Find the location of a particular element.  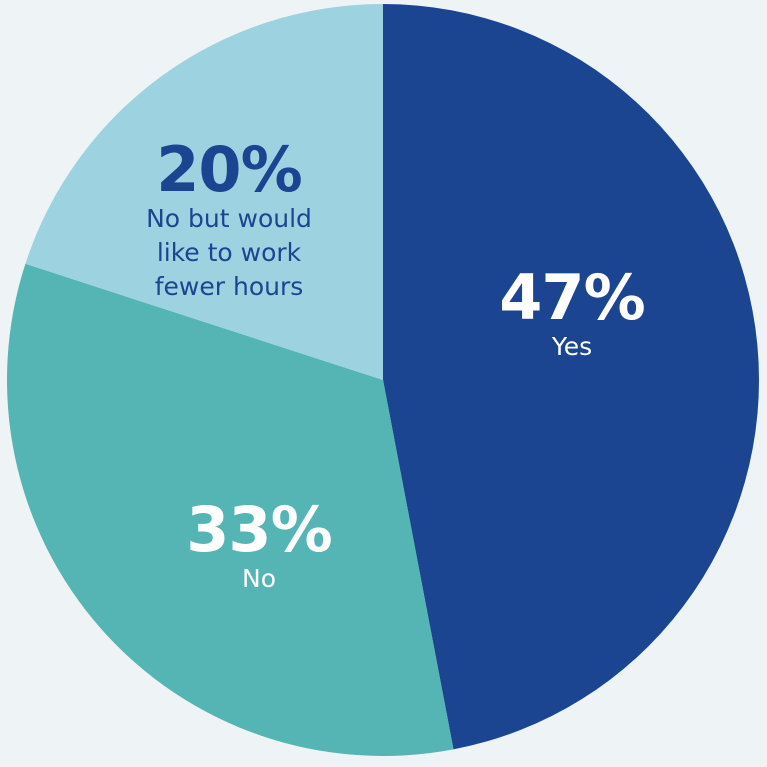

slice-value-yes: 47% is located at coordinates (572, 297).